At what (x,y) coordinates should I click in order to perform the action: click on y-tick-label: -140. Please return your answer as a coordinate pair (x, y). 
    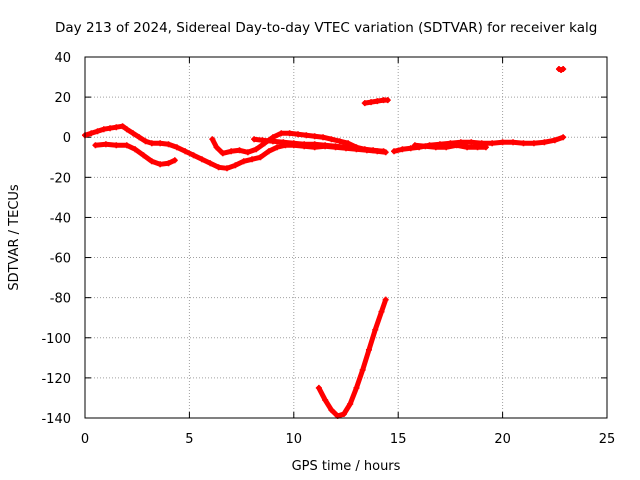
    Looking at the image, I should click on (56, 419).